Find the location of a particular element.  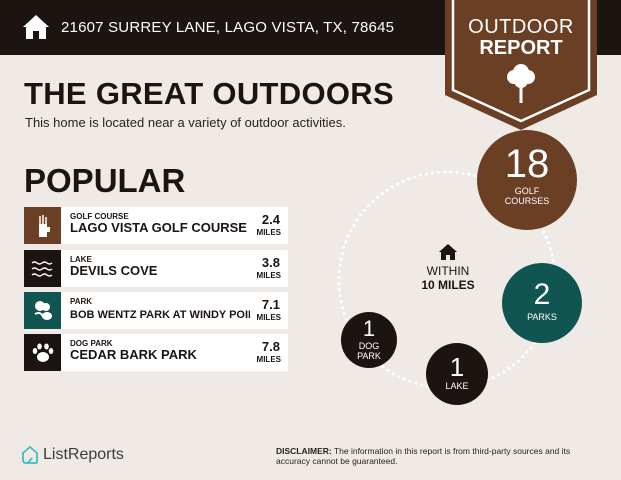

within-radius-label: WITHIN 10 MILES is located at coordinates (448, 267).